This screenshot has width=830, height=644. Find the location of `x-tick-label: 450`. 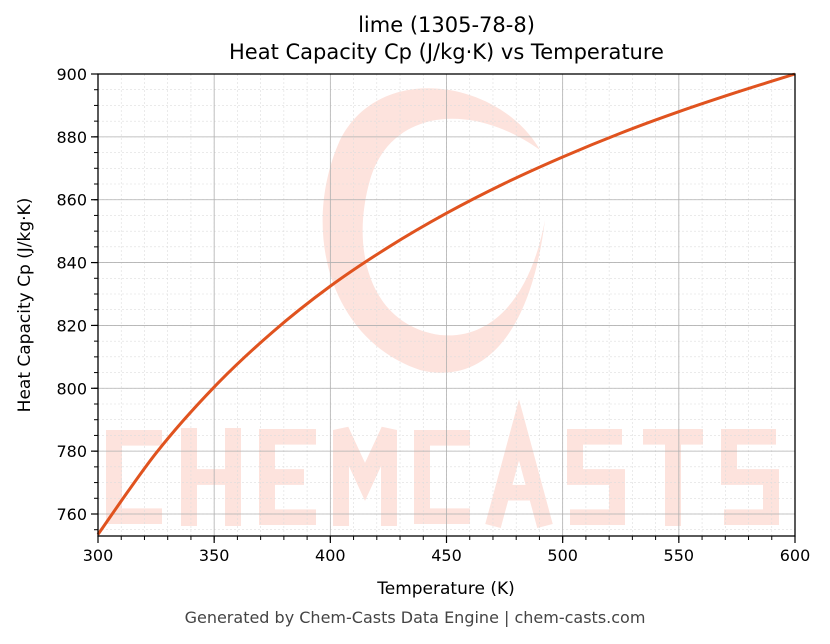

x-tick-label: 450 is located at coordinates (446, 555).